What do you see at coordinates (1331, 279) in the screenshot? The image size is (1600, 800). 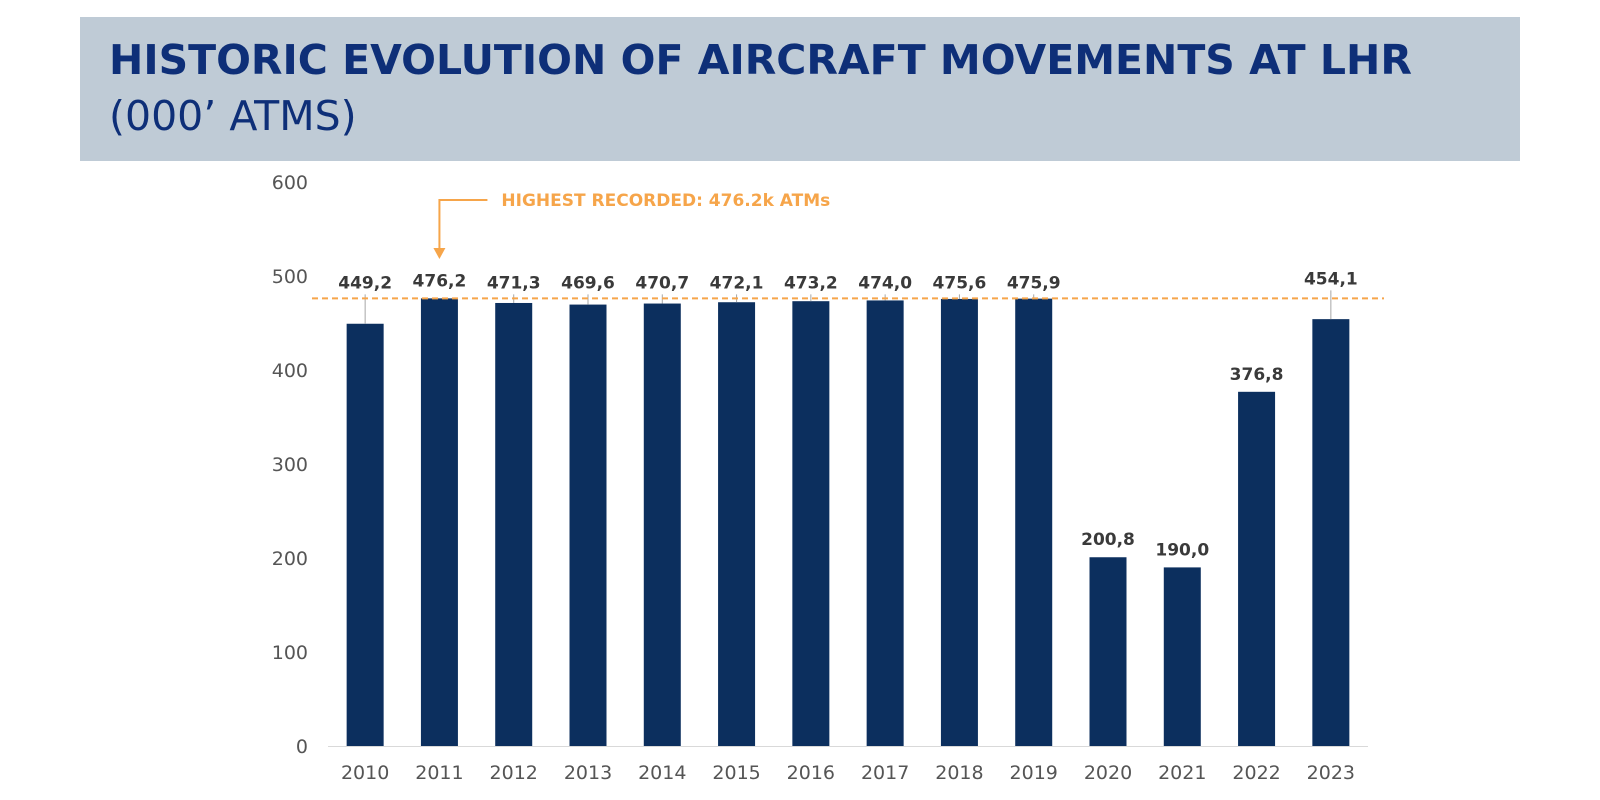 I see `data-label: 454,1` at bounding box center [1331, 279].